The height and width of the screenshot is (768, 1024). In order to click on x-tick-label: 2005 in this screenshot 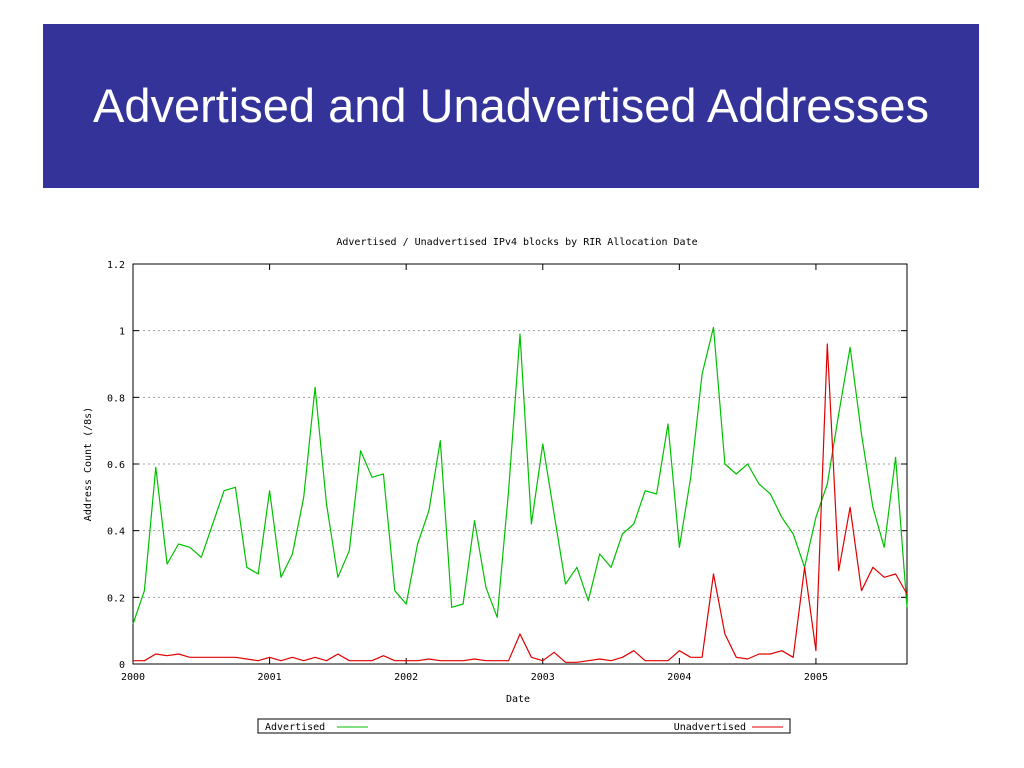, I will do `click(816, 677)`.